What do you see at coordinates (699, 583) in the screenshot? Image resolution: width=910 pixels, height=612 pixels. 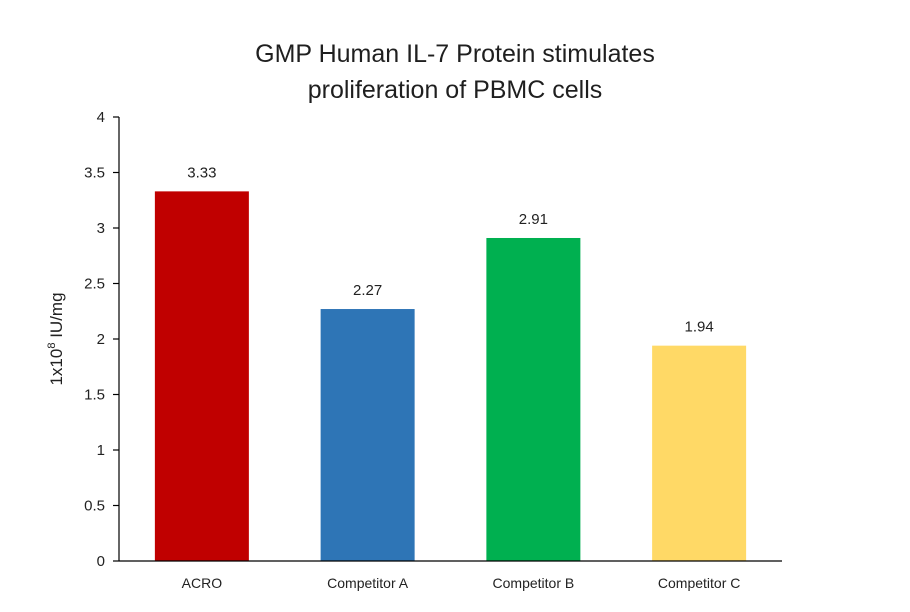 I see `x-category-label: Competitor C` at bounding box center [699, 583].